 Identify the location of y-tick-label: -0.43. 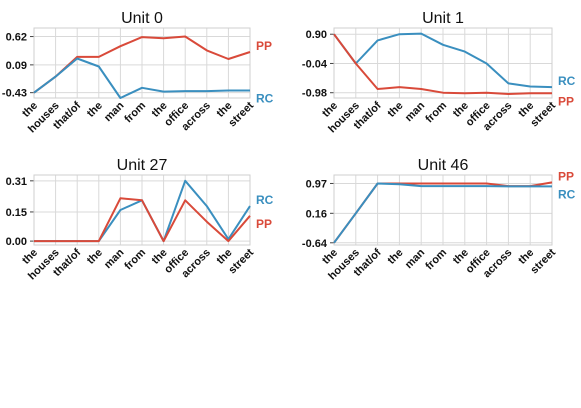
(14, 94).